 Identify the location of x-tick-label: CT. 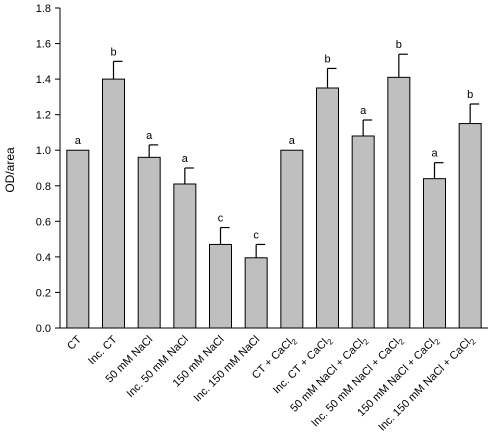
(74, 342).